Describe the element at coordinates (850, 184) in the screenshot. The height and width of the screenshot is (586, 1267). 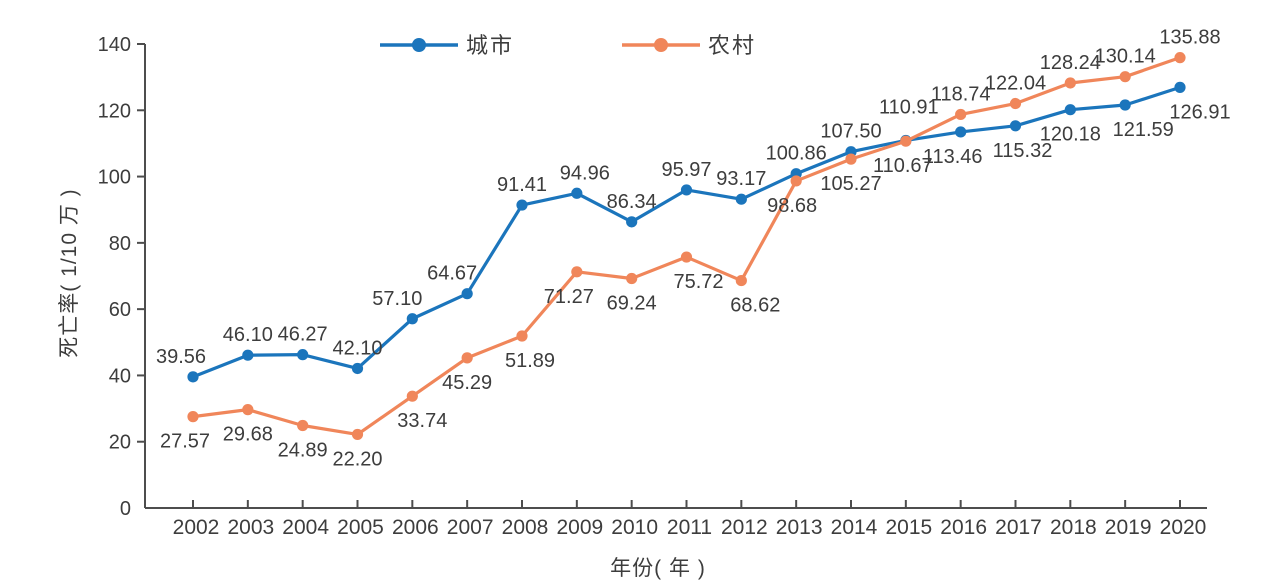
I see `value-label: 105.27` at that location.